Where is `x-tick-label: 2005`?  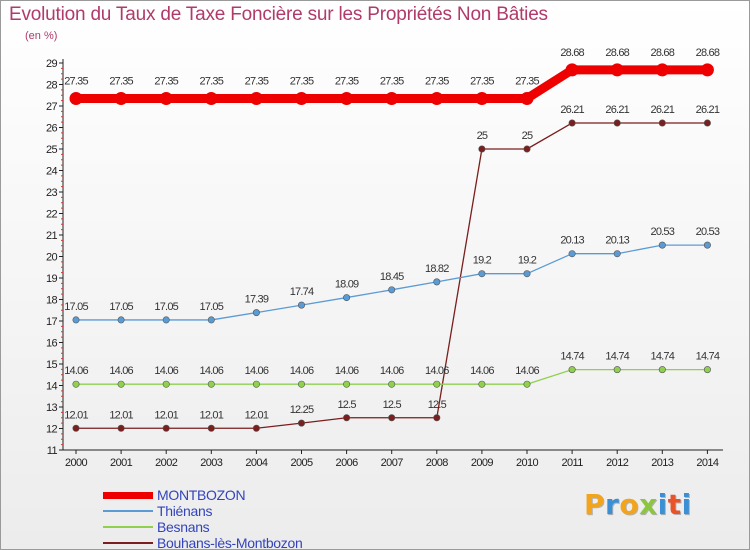
x-tick-label: 2005 is located at coordinates (301, 463).